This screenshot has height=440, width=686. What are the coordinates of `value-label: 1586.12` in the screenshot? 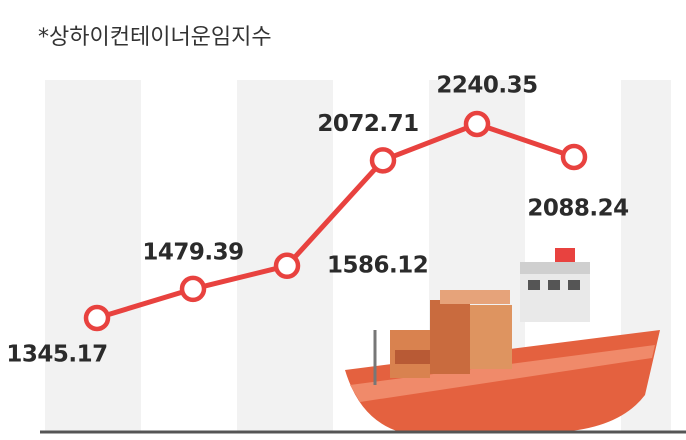 It's located at (377, 265).